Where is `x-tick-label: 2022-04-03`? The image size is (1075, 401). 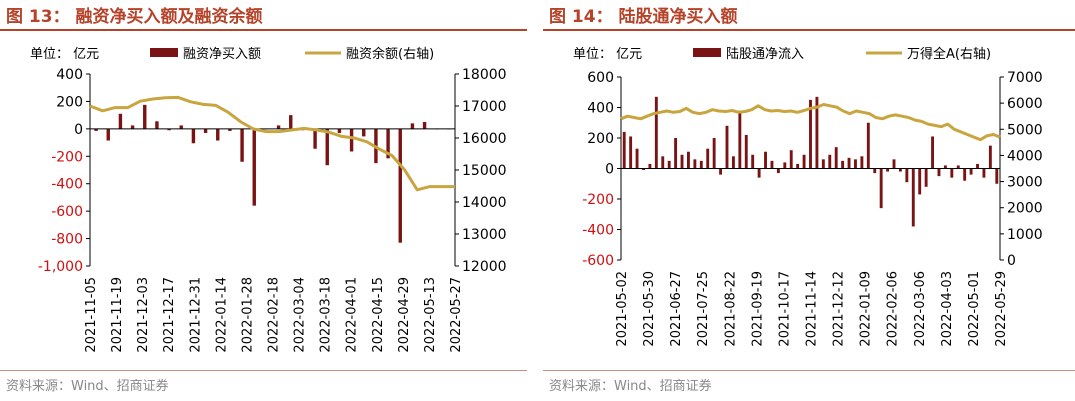 x-tick-label: 2022-04-03 is located at coordinates (947, 309).